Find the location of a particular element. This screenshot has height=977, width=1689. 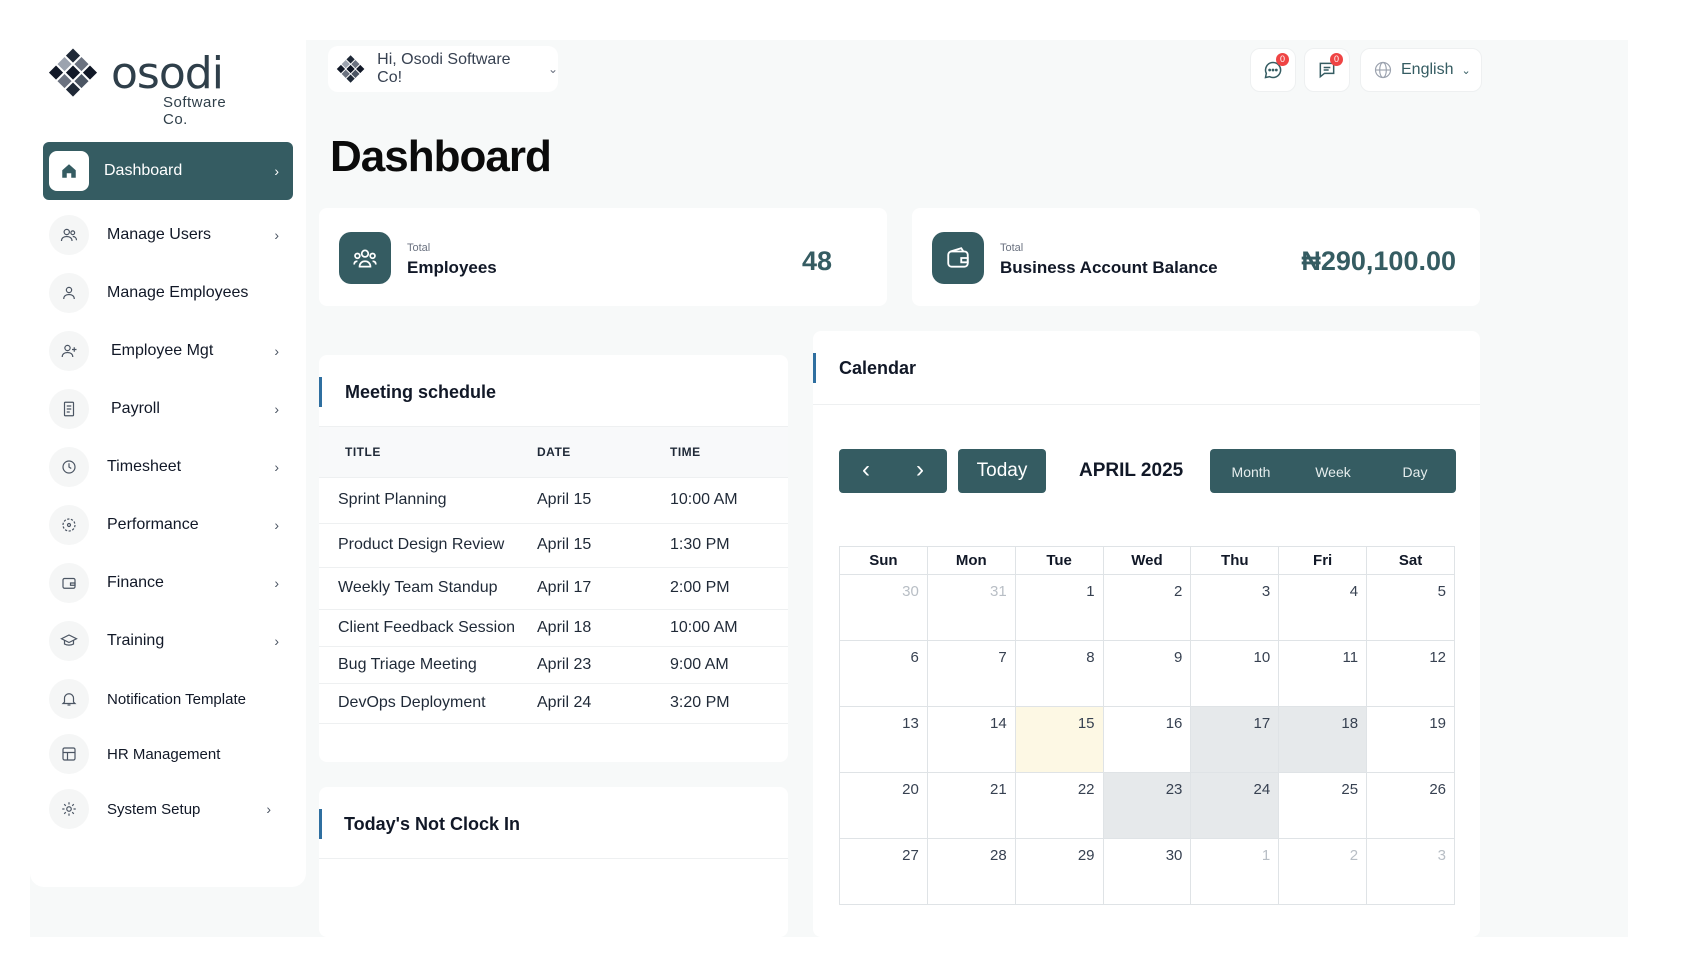

table-row: DevOps Deployment April 24 3:20 PM is located at coordinates (553, 703).